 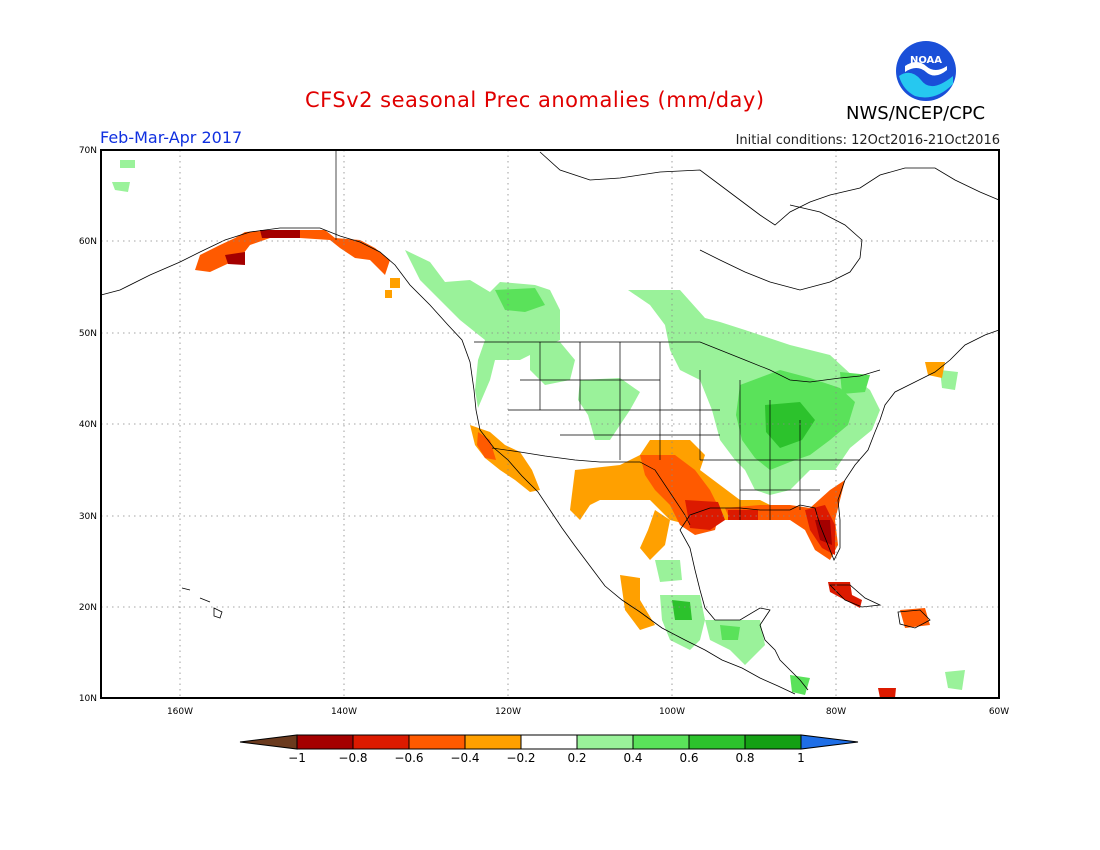 I want to click on lat-label: 70N, so click(x=88, y=151).